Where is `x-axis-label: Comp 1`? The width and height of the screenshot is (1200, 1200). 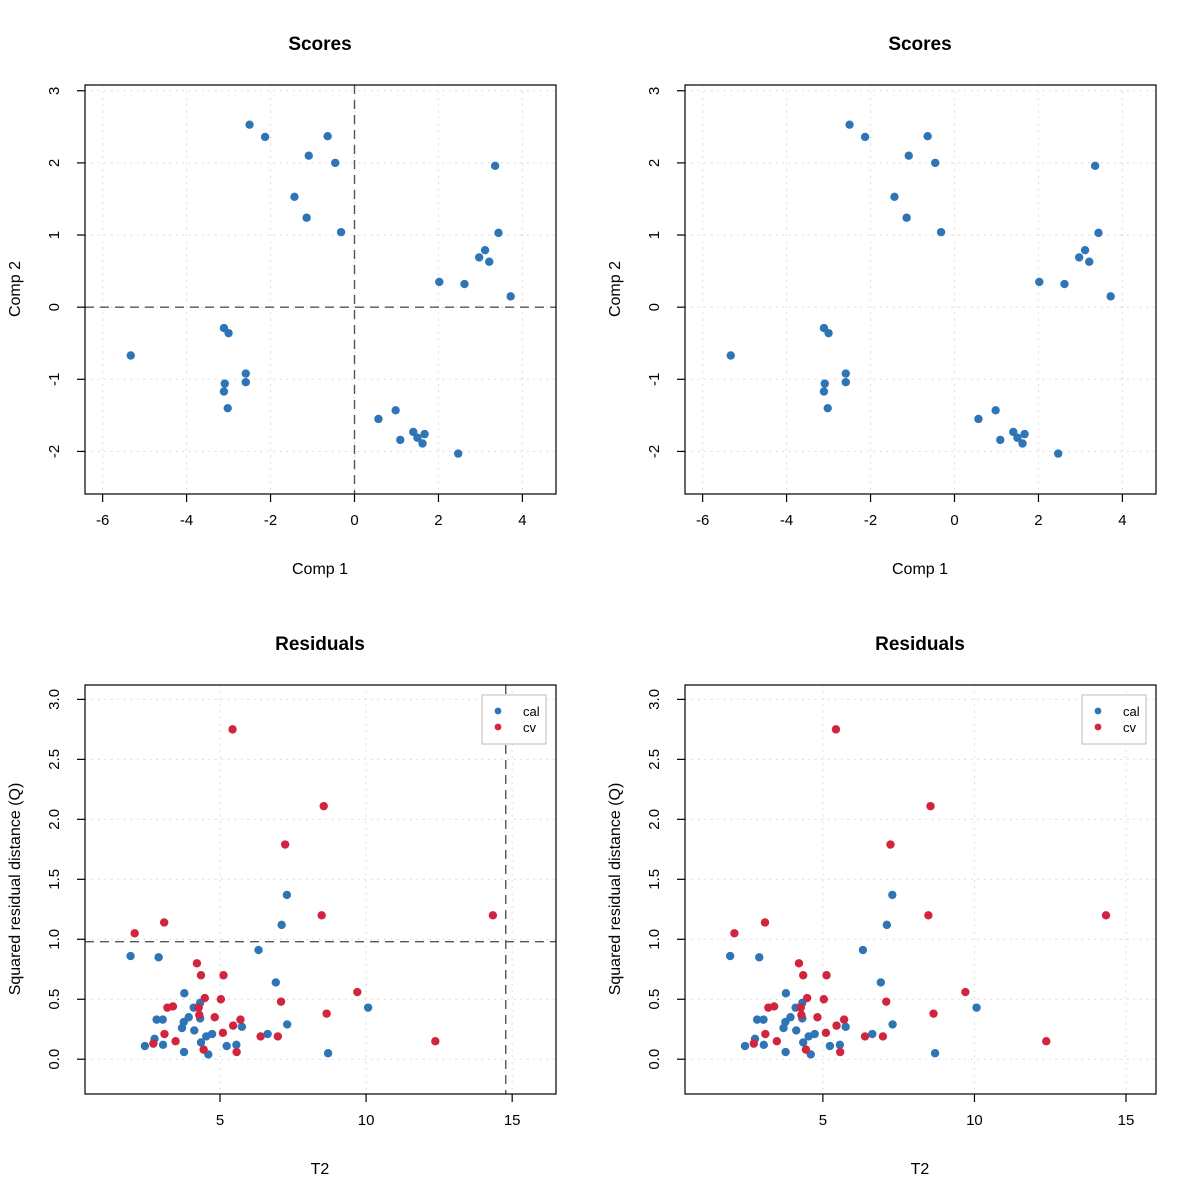
x-axis-label: Comp 1 is located at coordinates (320, 569).